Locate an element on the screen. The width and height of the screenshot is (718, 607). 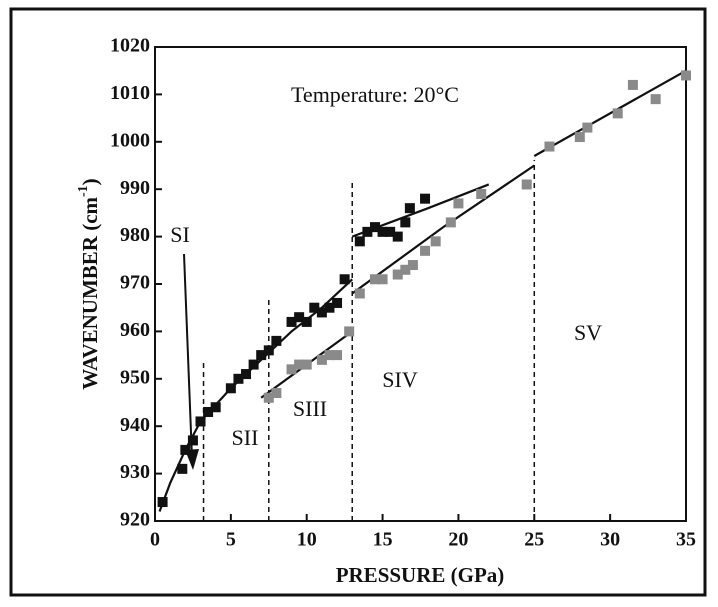
y-tick-label: 1010 is located at coordinates (130, 93).